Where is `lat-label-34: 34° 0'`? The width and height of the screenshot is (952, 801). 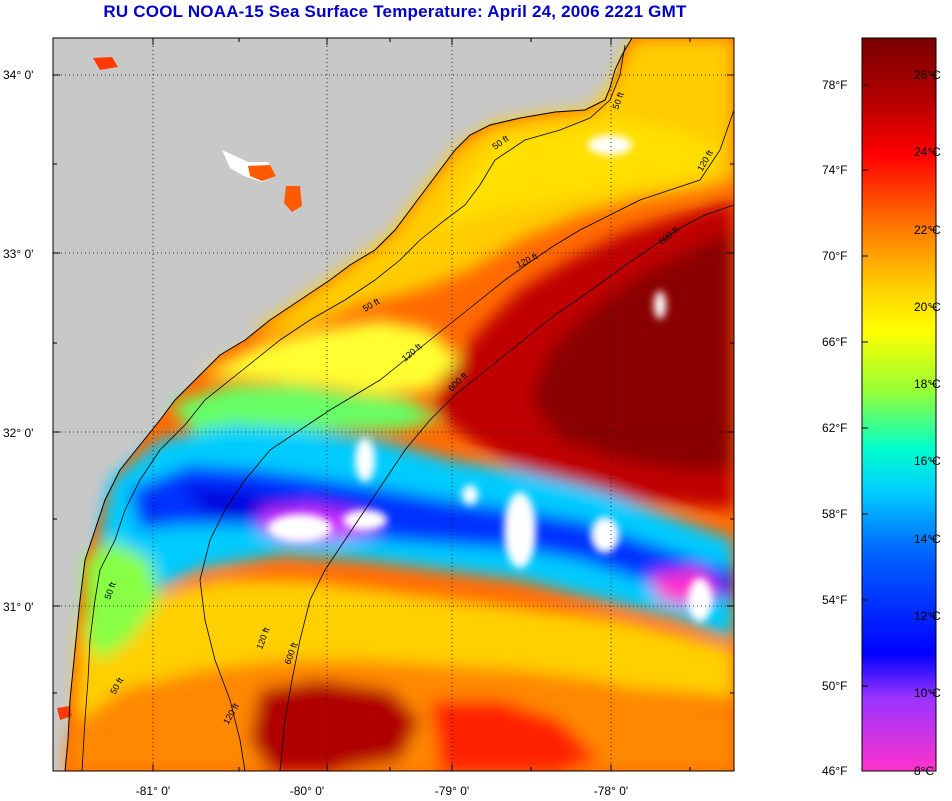 lat-label-34: 34° 0' is located at coordinates (18, 75).